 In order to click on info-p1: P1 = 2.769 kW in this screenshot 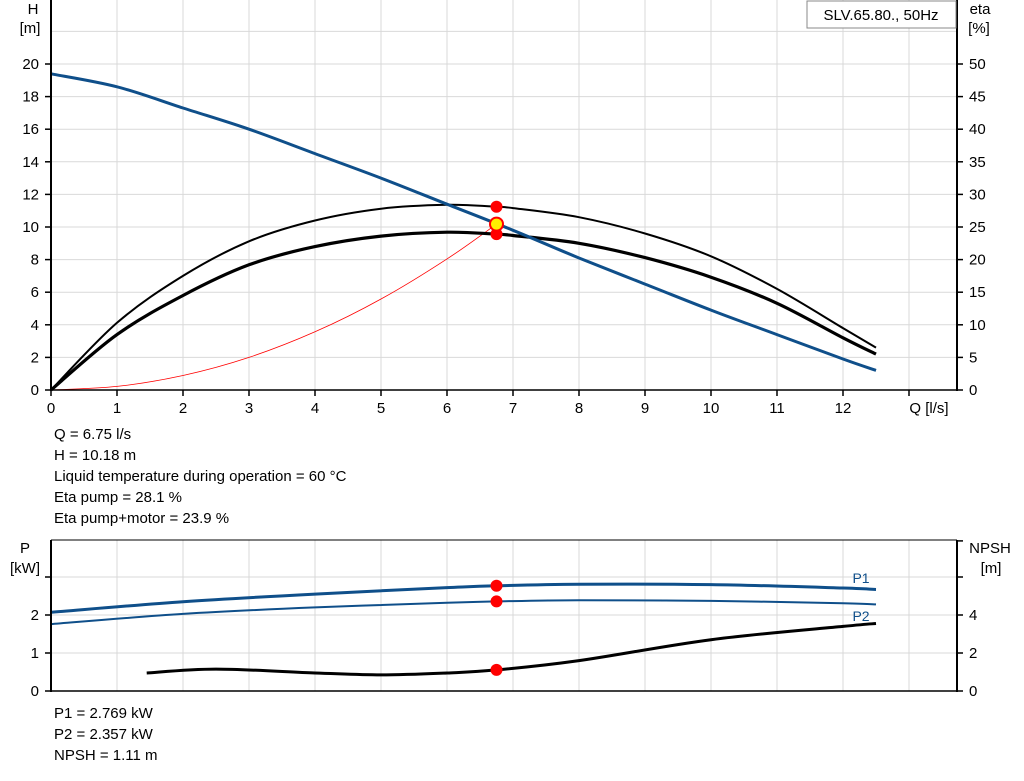, I will do `click(103, 713)`.